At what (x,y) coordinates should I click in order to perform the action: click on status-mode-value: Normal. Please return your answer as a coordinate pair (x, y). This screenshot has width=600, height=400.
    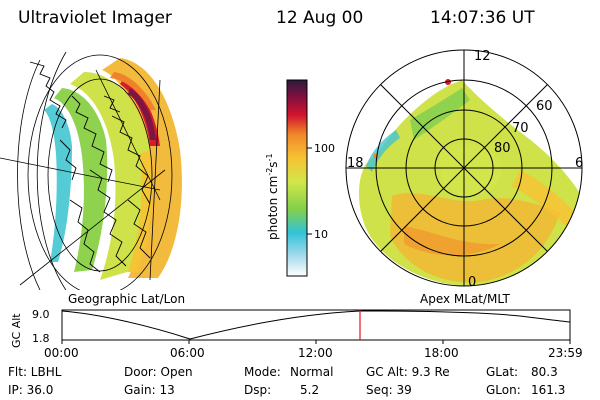
    Looking at the image, I should click on (312, 372).